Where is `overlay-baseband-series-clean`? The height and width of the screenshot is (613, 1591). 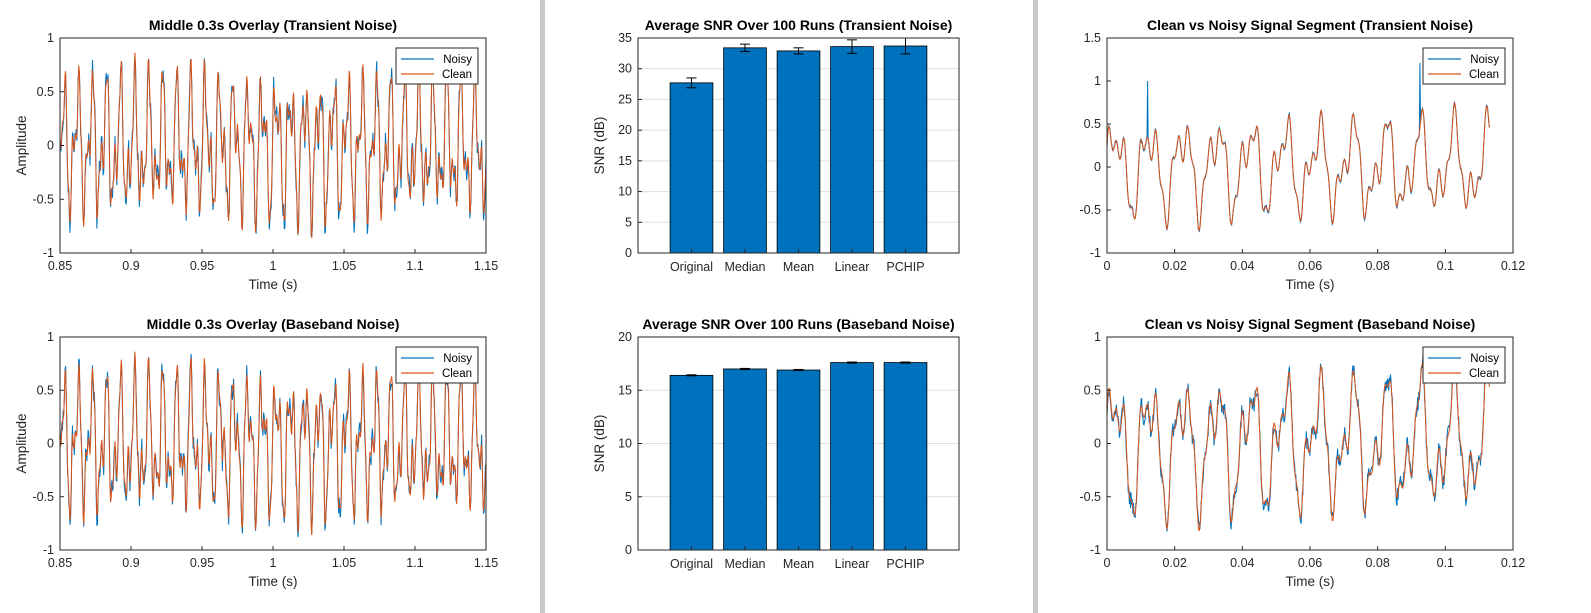
overlay-baseband-series-clean is located at coordinates (273, 443).